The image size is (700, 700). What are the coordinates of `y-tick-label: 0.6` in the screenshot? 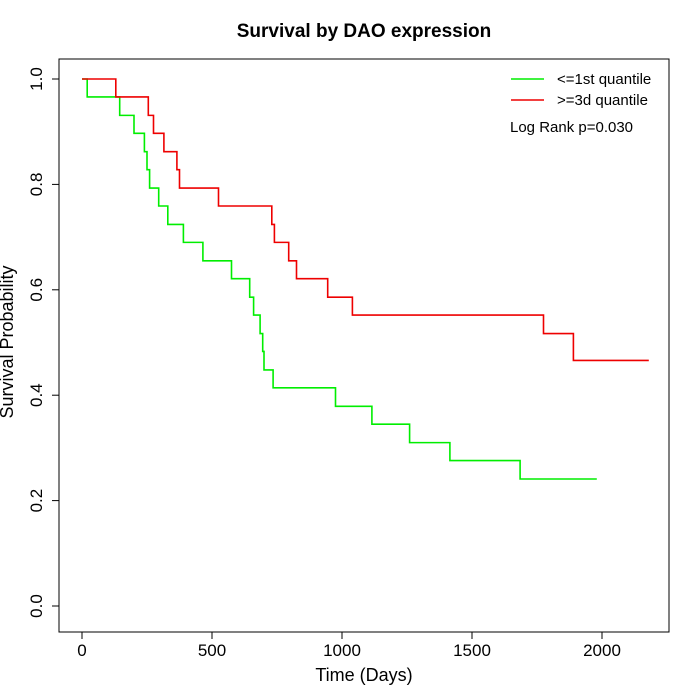 It's located at (36, 290).